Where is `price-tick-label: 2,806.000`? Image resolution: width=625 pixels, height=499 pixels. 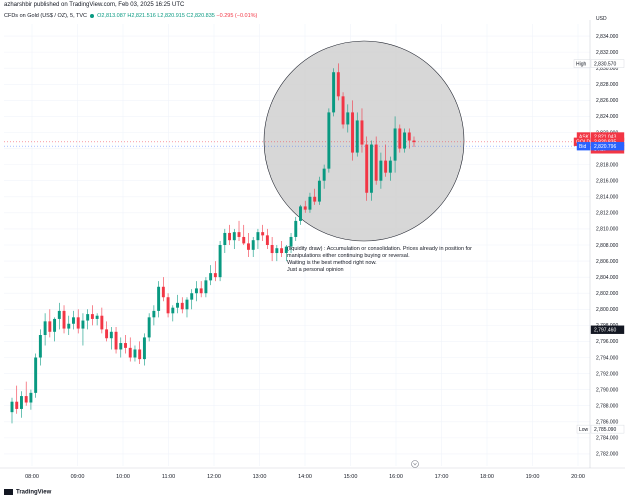 price-tick-label: 2,806.000 is located at coordinates (607, 262).